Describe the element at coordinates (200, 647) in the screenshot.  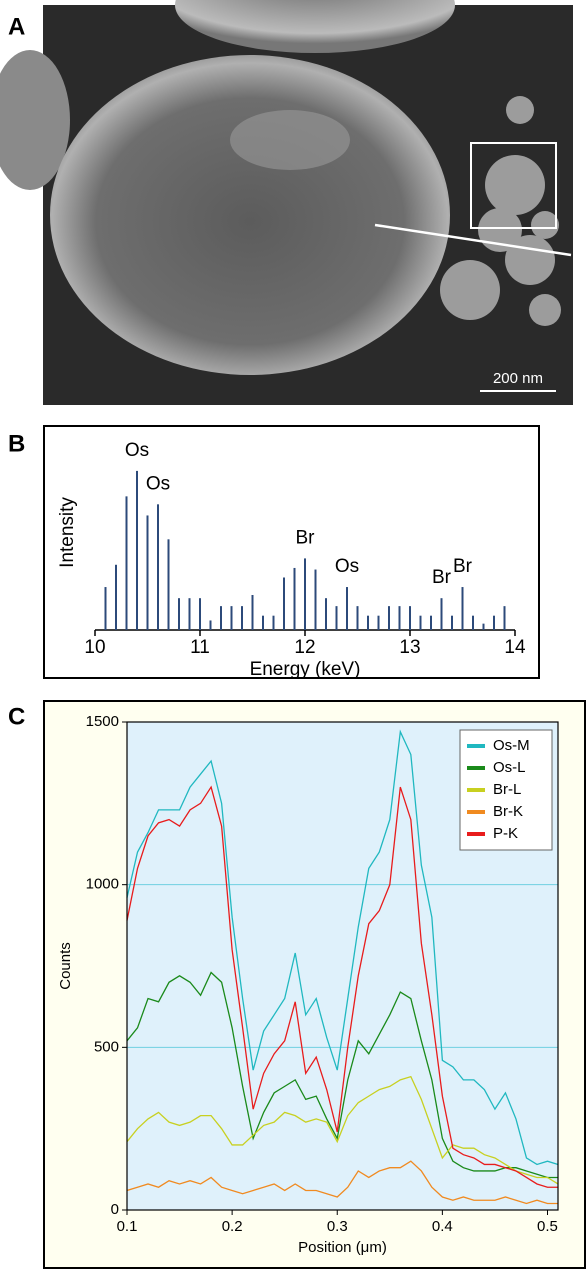
I see `x-tick-label: 11` at that location.